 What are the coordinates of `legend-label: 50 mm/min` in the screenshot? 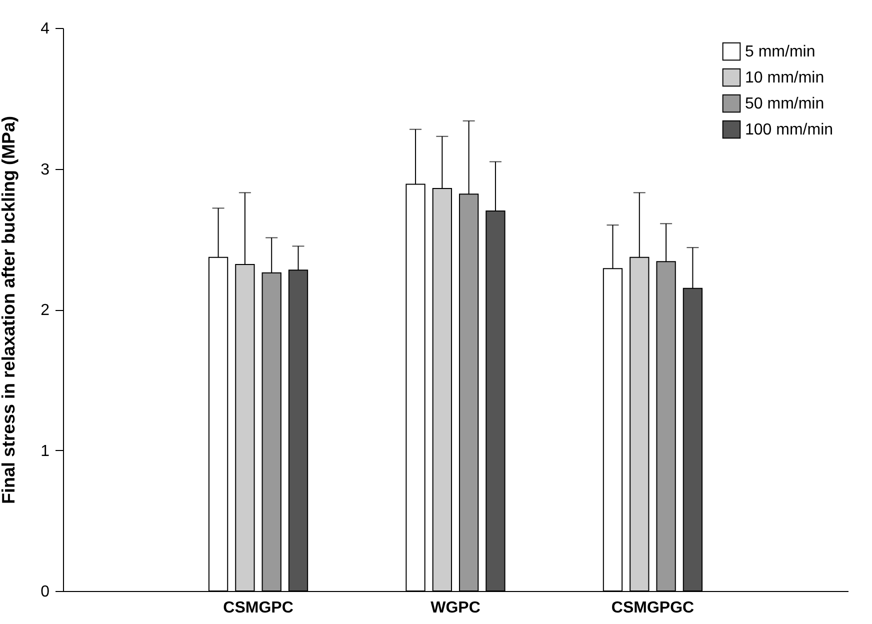 It's located at (784, 104).